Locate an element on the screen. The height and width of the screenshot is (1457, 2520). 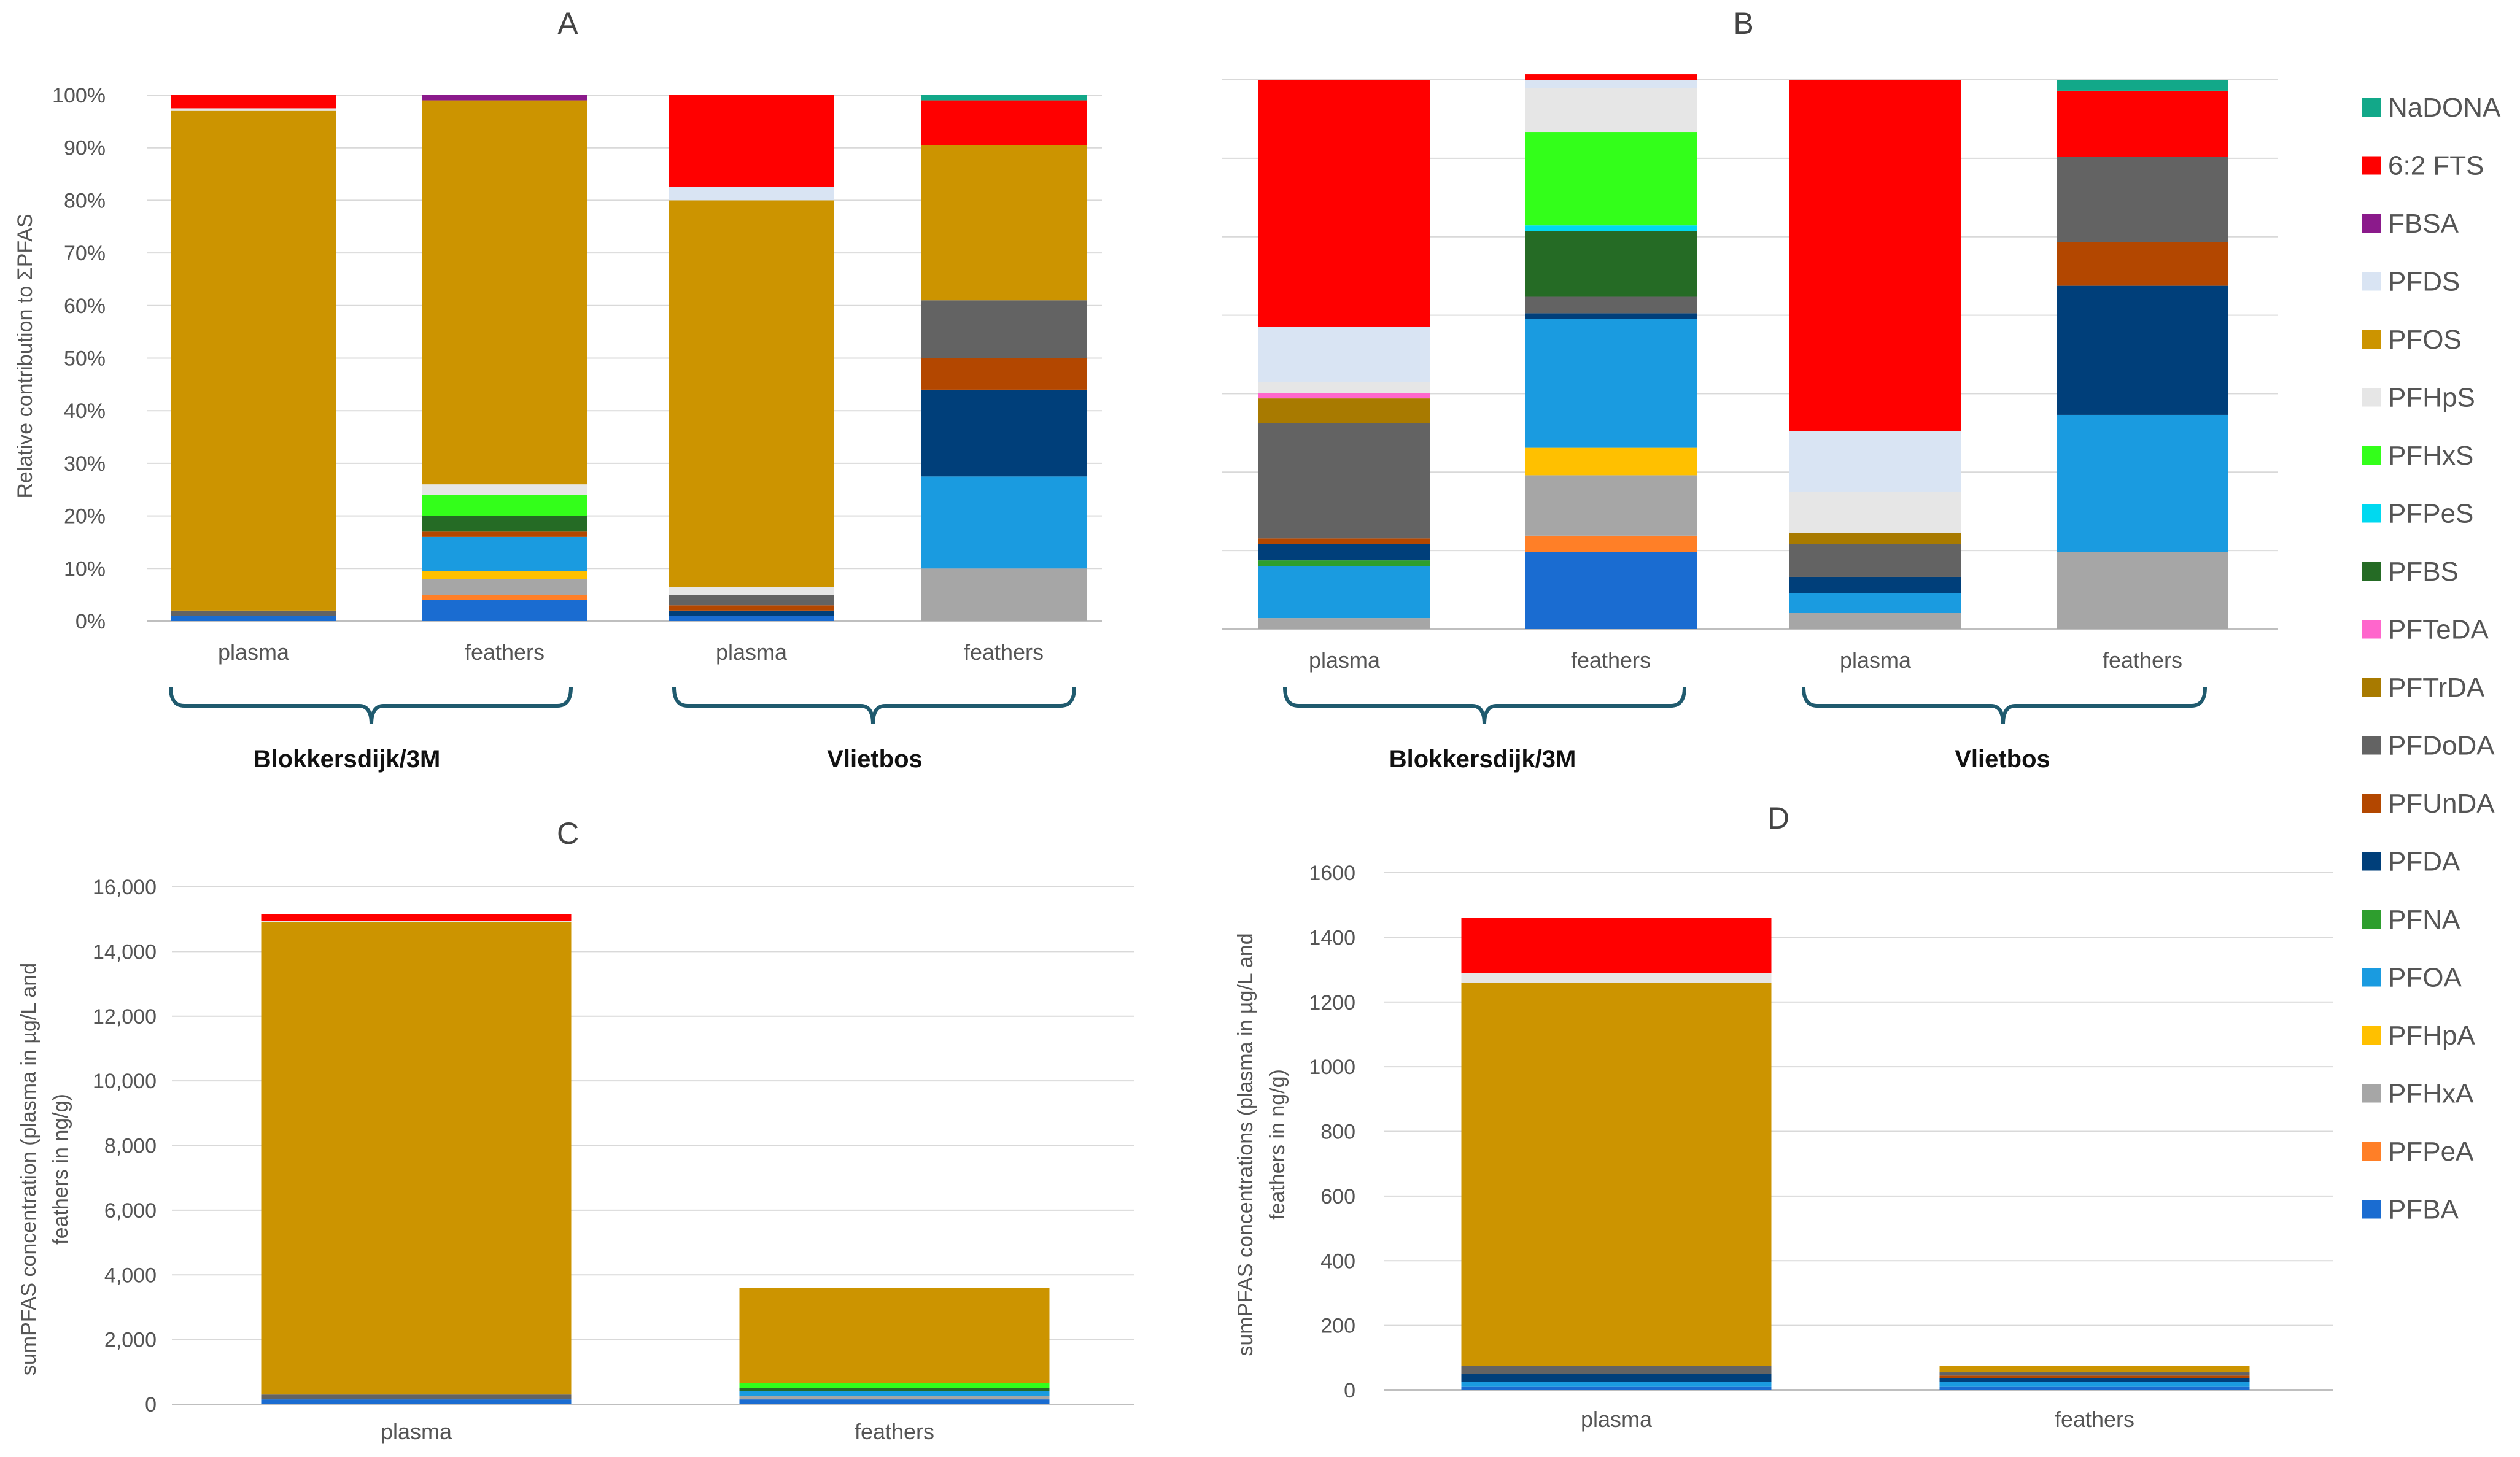
a-bar-3-segment-6-2-fts is located at coordinates (751, 141).